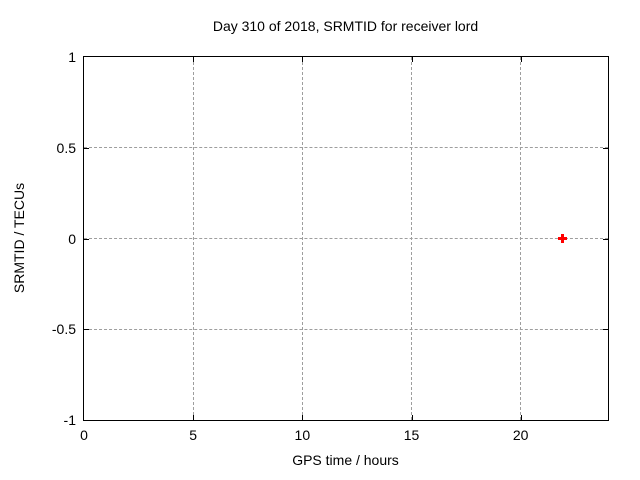  Describe the element at coordinates (346, 329) in the screenshot. I see `gridline-y--0.5` at that location.